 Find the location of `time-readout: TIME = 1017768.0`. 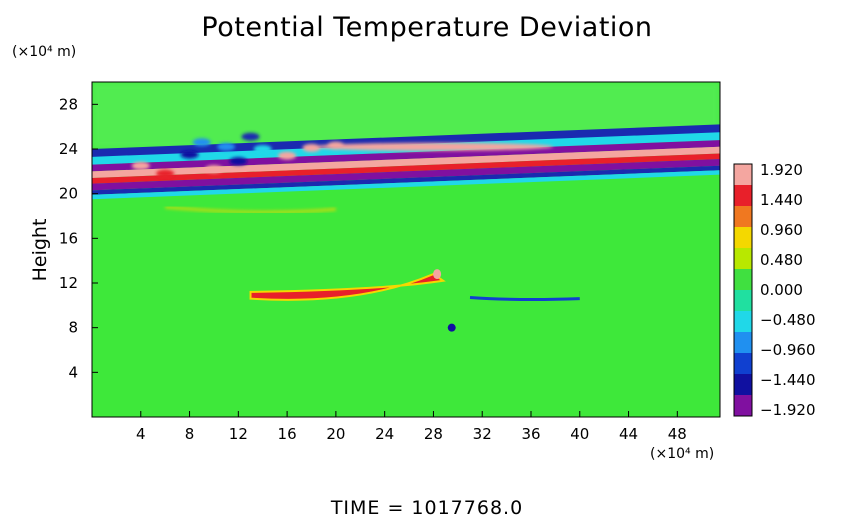

time-readout: TIME = 1017768.0 is located at coordinates (427, 508).